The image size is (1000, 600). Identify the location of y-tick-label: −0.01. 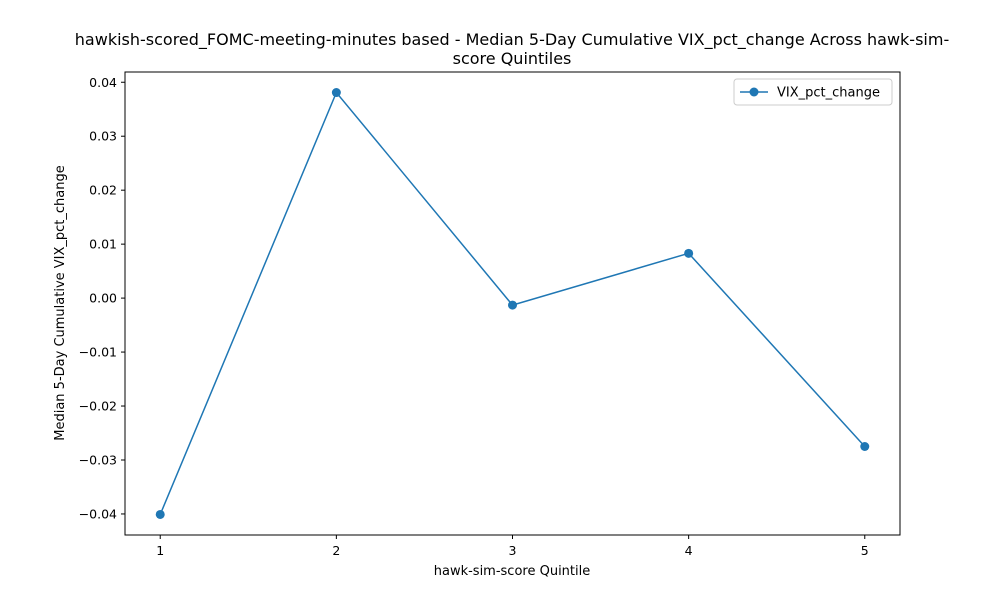
(98, 352).